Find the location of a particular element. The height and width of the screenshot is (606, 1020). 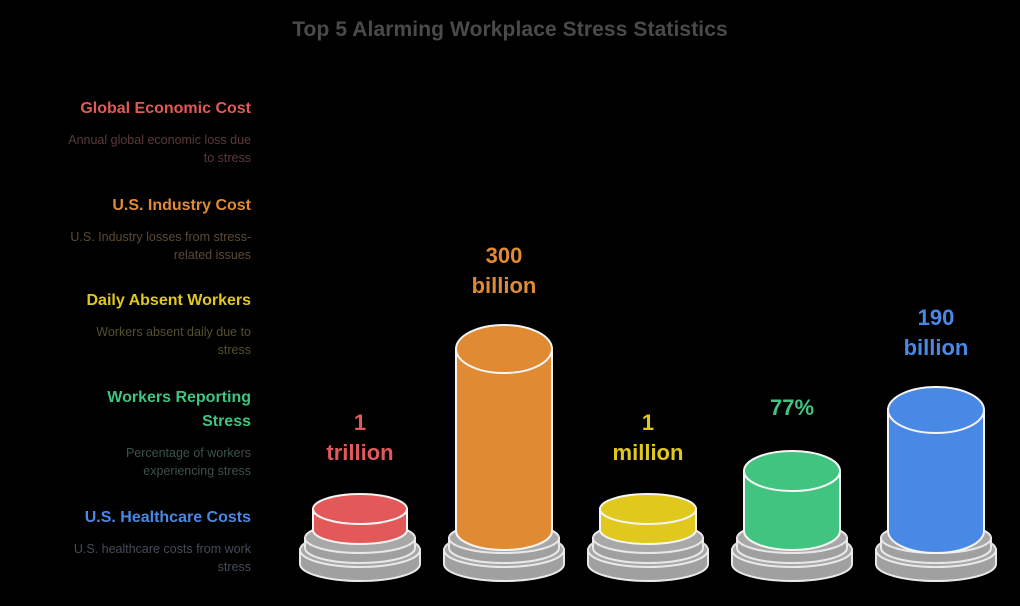

legend-description: U.S. healthcare costs from work stress is located at coordinates (135, 558).